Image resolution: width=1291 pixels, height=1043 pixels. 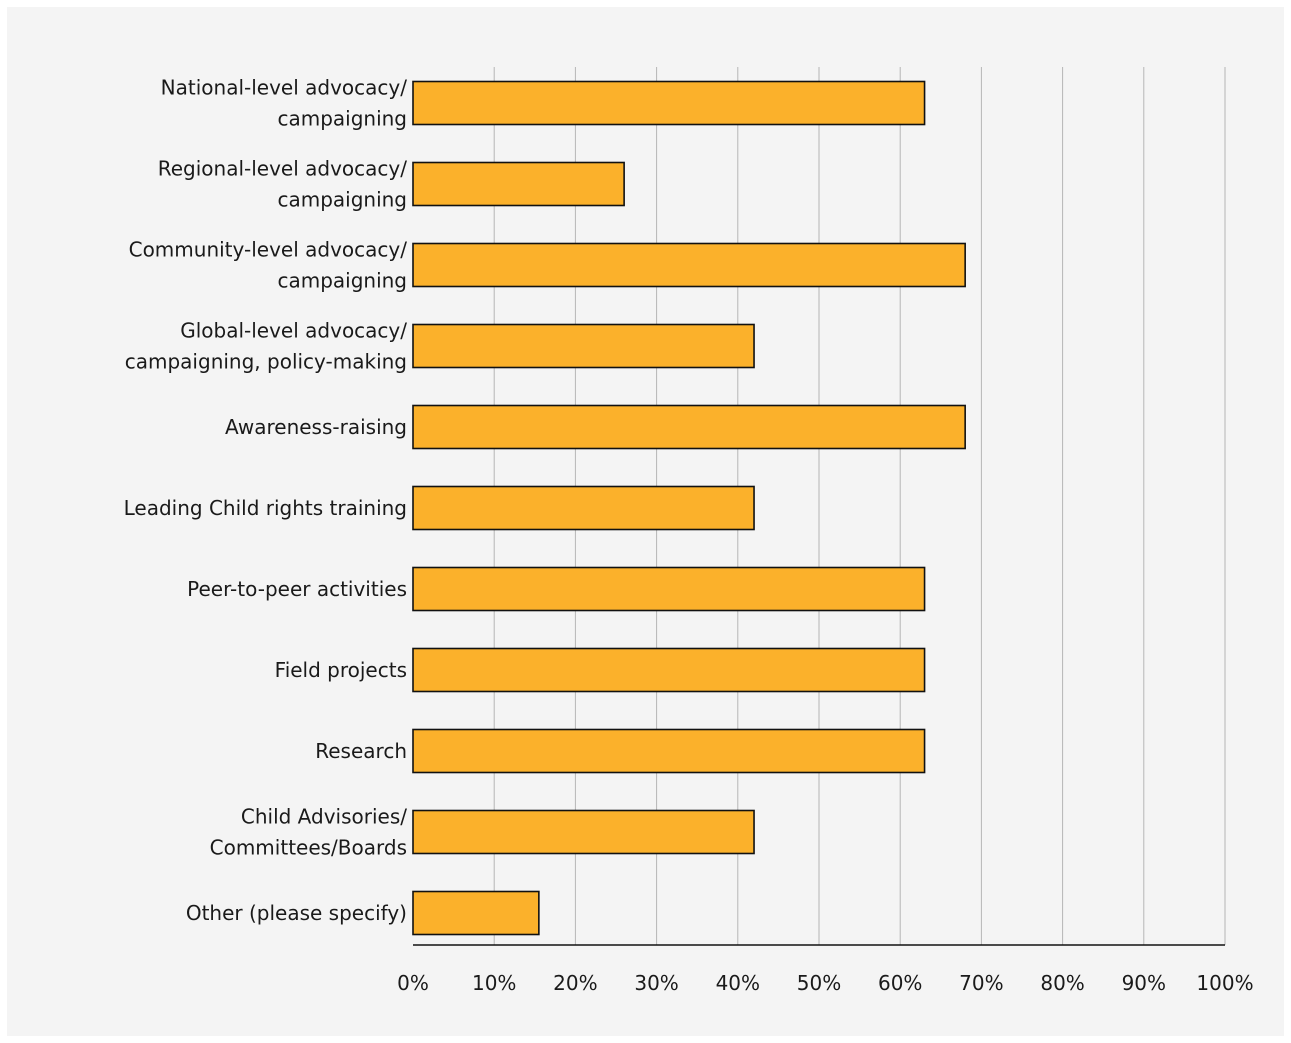 I want to click on category-label: campaigning, policy-making, so click(x=266, y=362).